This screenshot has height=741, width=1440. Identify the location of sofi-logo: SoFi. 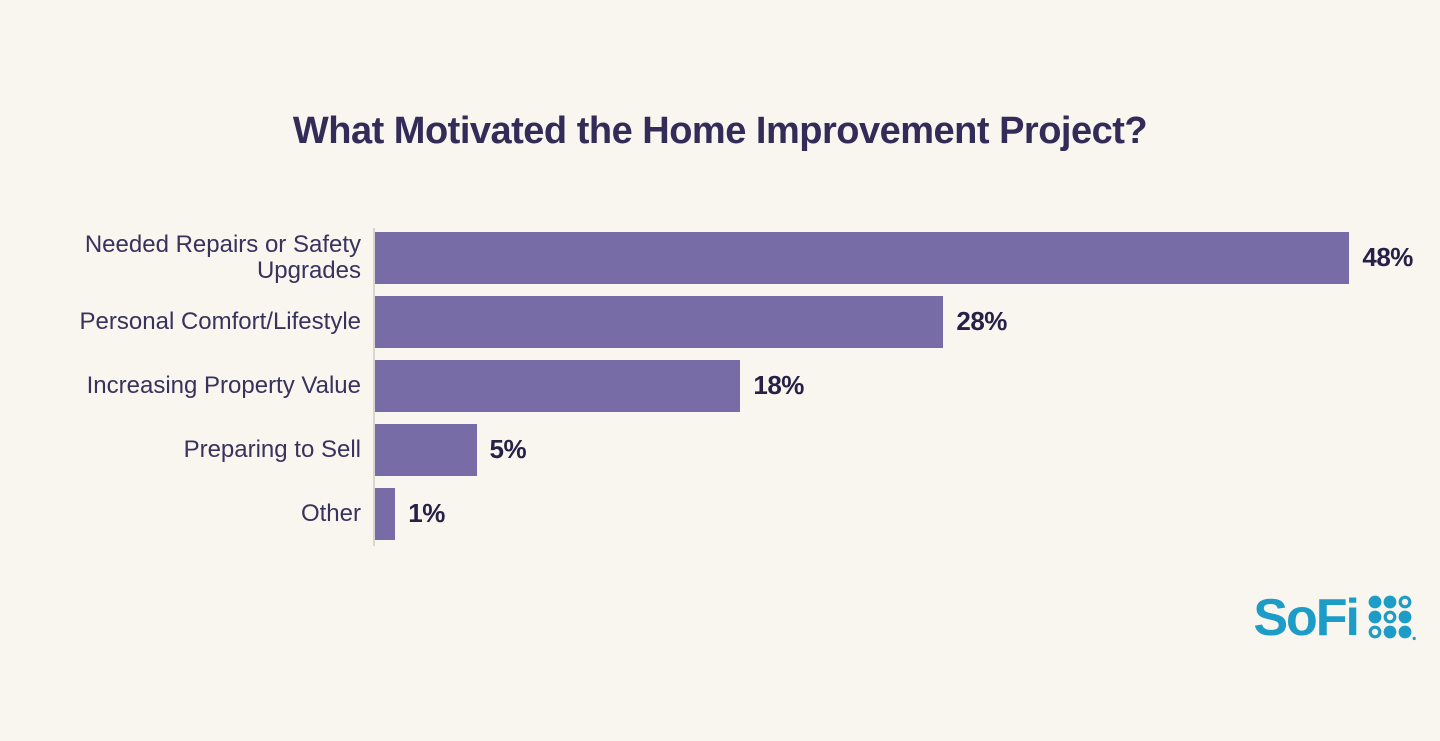
(1334, 618).